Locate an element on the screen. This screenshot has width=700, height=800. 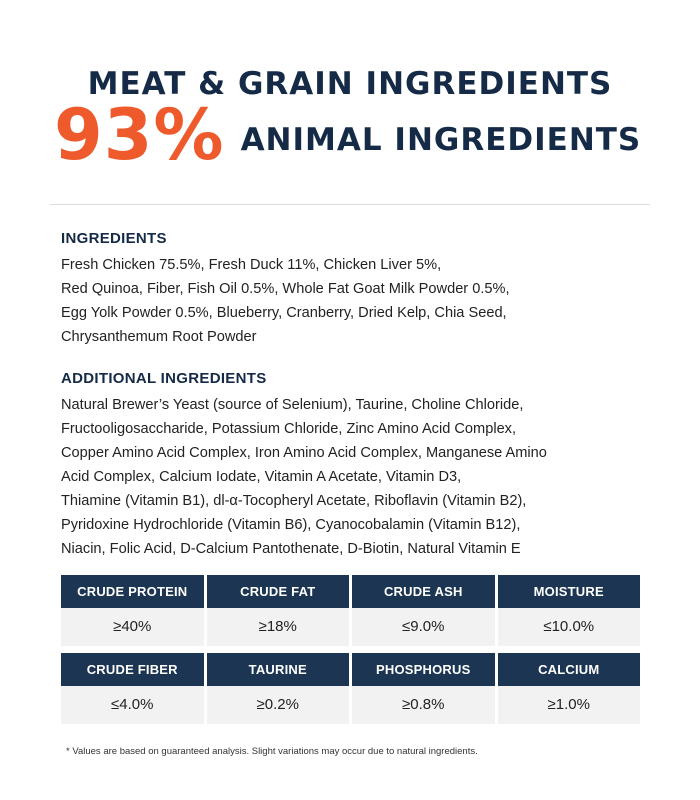
table-value-phosphorus: ≥0.8% is located at coordinates (423, 705).